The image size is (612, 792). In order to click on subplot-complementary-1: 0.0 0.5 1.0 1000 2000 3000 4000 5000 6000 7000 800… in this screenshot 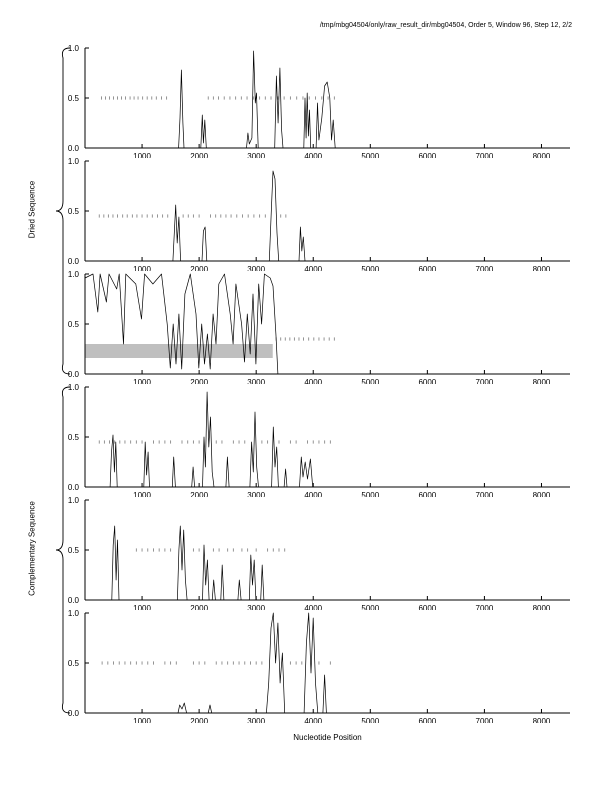, I will do `click(306, 440)`.